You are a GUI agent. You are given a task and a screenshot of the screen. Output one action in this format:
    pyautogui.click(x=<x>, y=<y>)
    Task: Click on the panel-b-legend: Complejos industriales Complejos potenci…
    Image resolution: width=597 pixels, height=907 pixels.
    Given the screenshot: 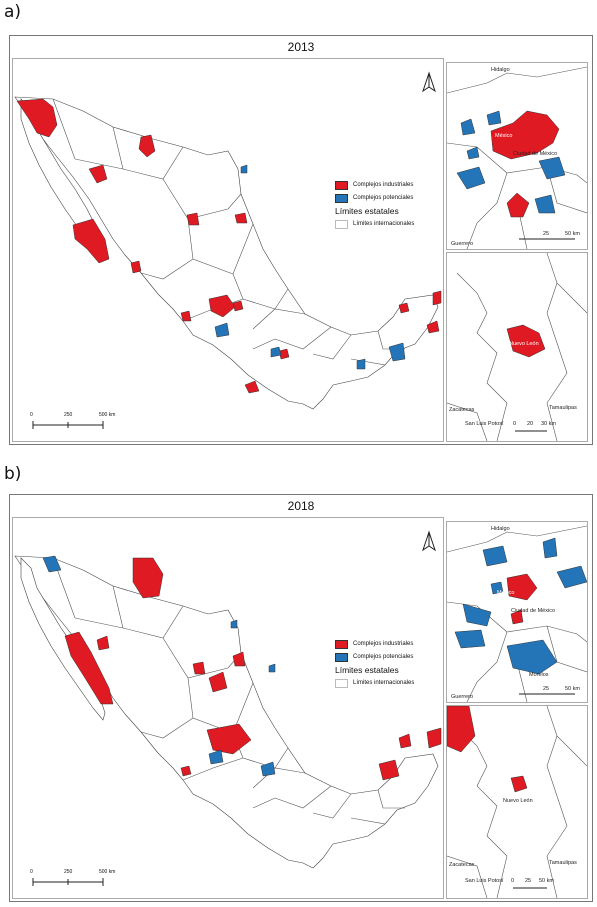 What is the action you would take?
    pyautogui.click(x=374, y=664)
    